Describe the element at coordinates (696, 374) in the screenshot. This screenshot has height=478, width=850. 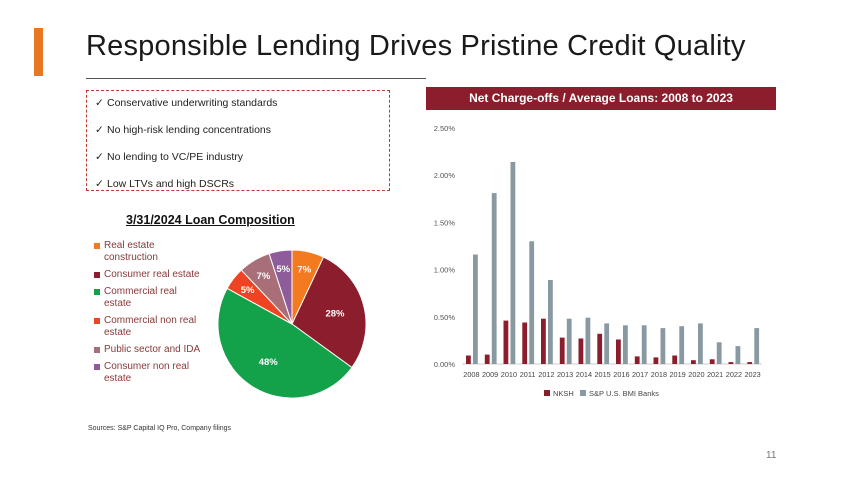
I see `x-tick-label: 2020` at that location.